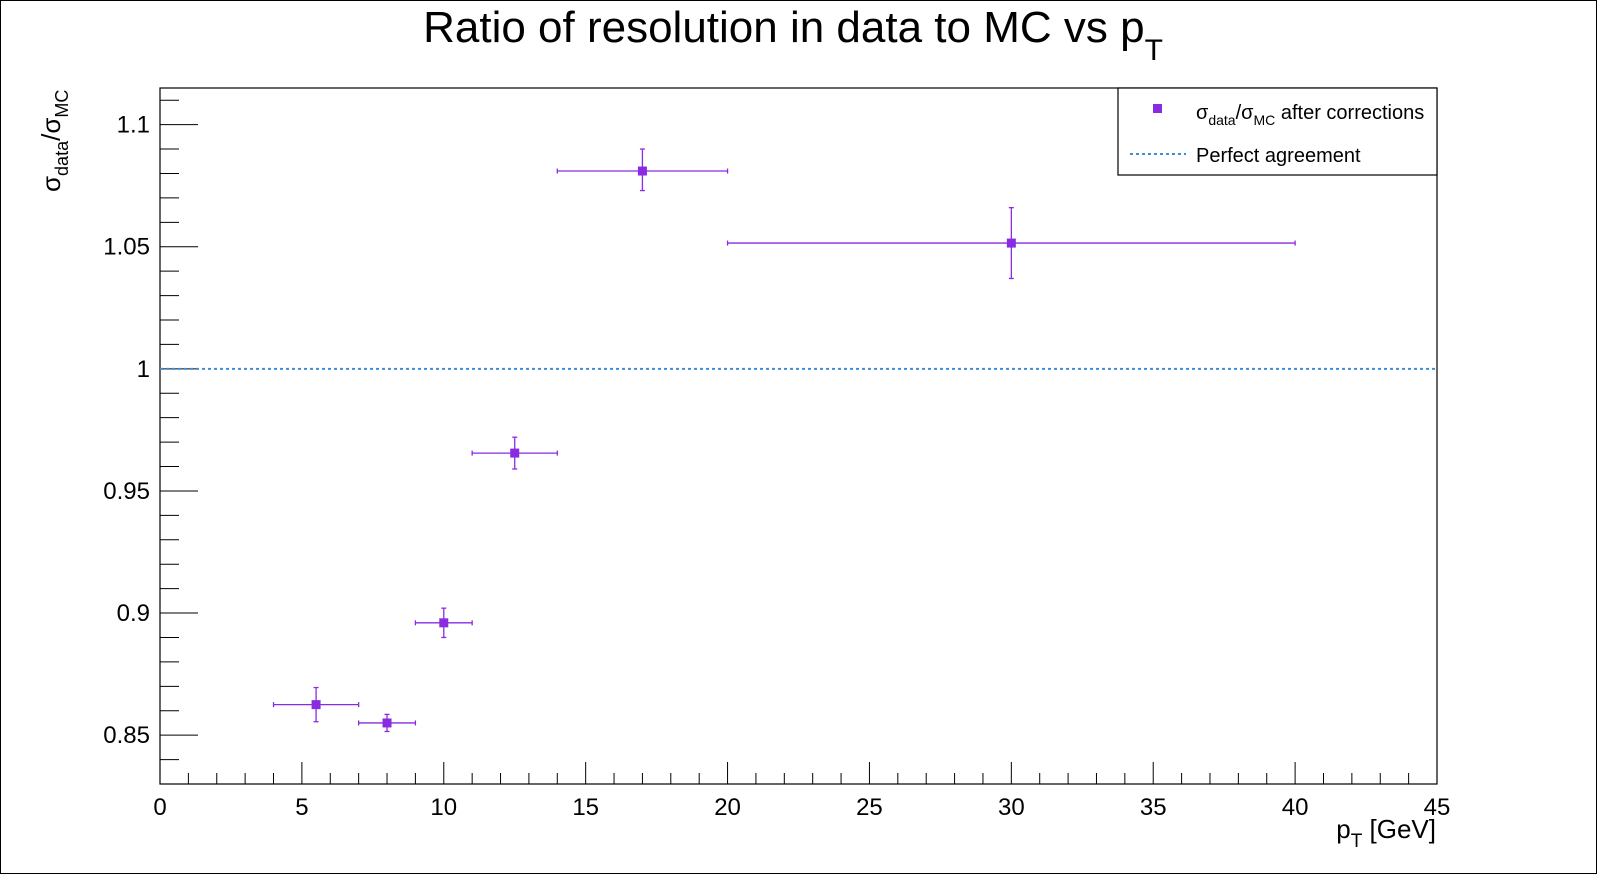 The image size is (1598, 875). Describe the element at coordinates (126, 431) in the screenshot. I see `y-axis-tick-labels: 0.85 0.9 0.95 1 1.05 1.1` at that location.